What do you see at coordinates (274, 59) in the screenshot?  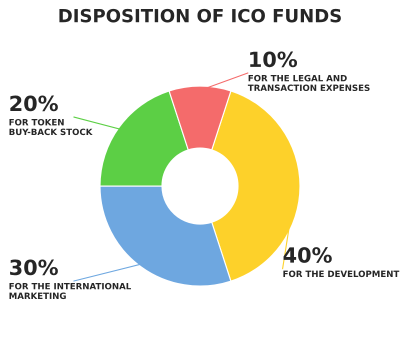 I see `data-label: 10%` at bounding box center [274, 59].